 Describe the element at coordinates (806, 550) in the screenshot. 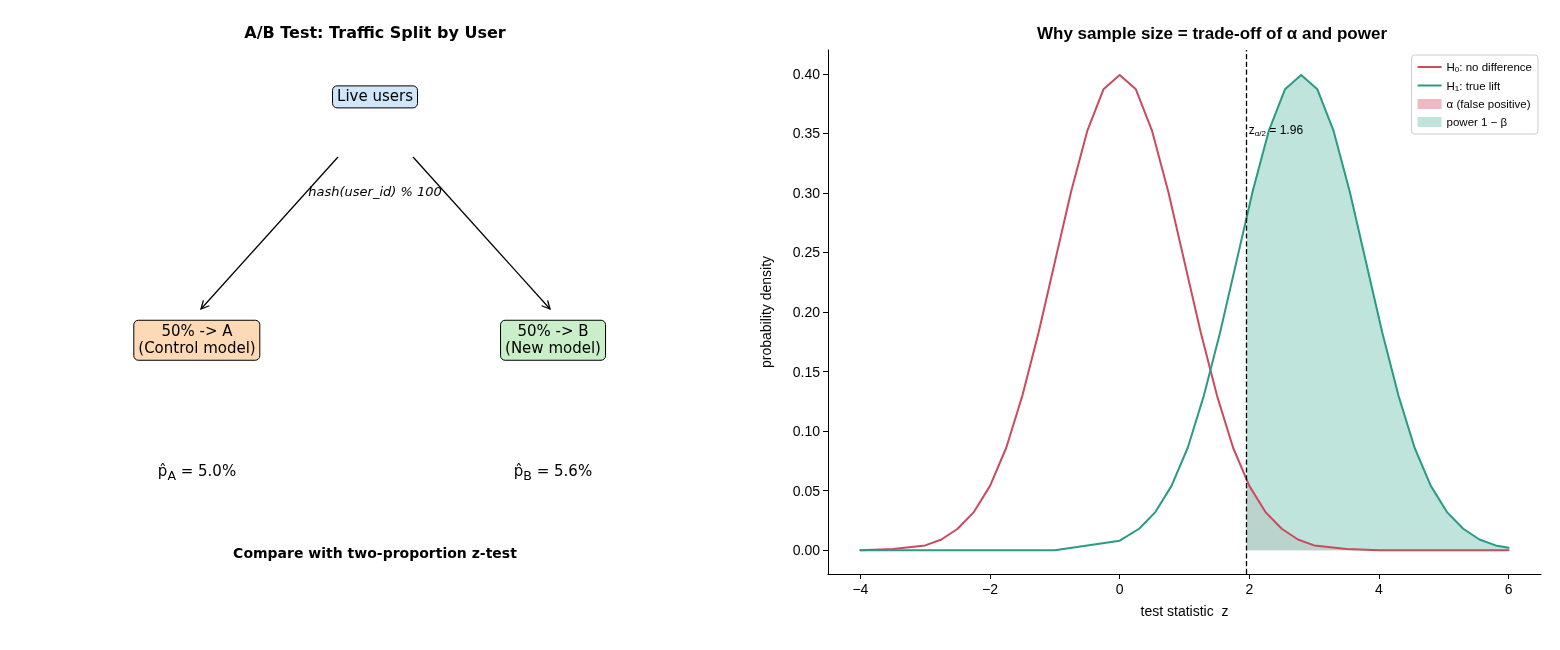

I see `y-tick-label: 0.00` at that location.